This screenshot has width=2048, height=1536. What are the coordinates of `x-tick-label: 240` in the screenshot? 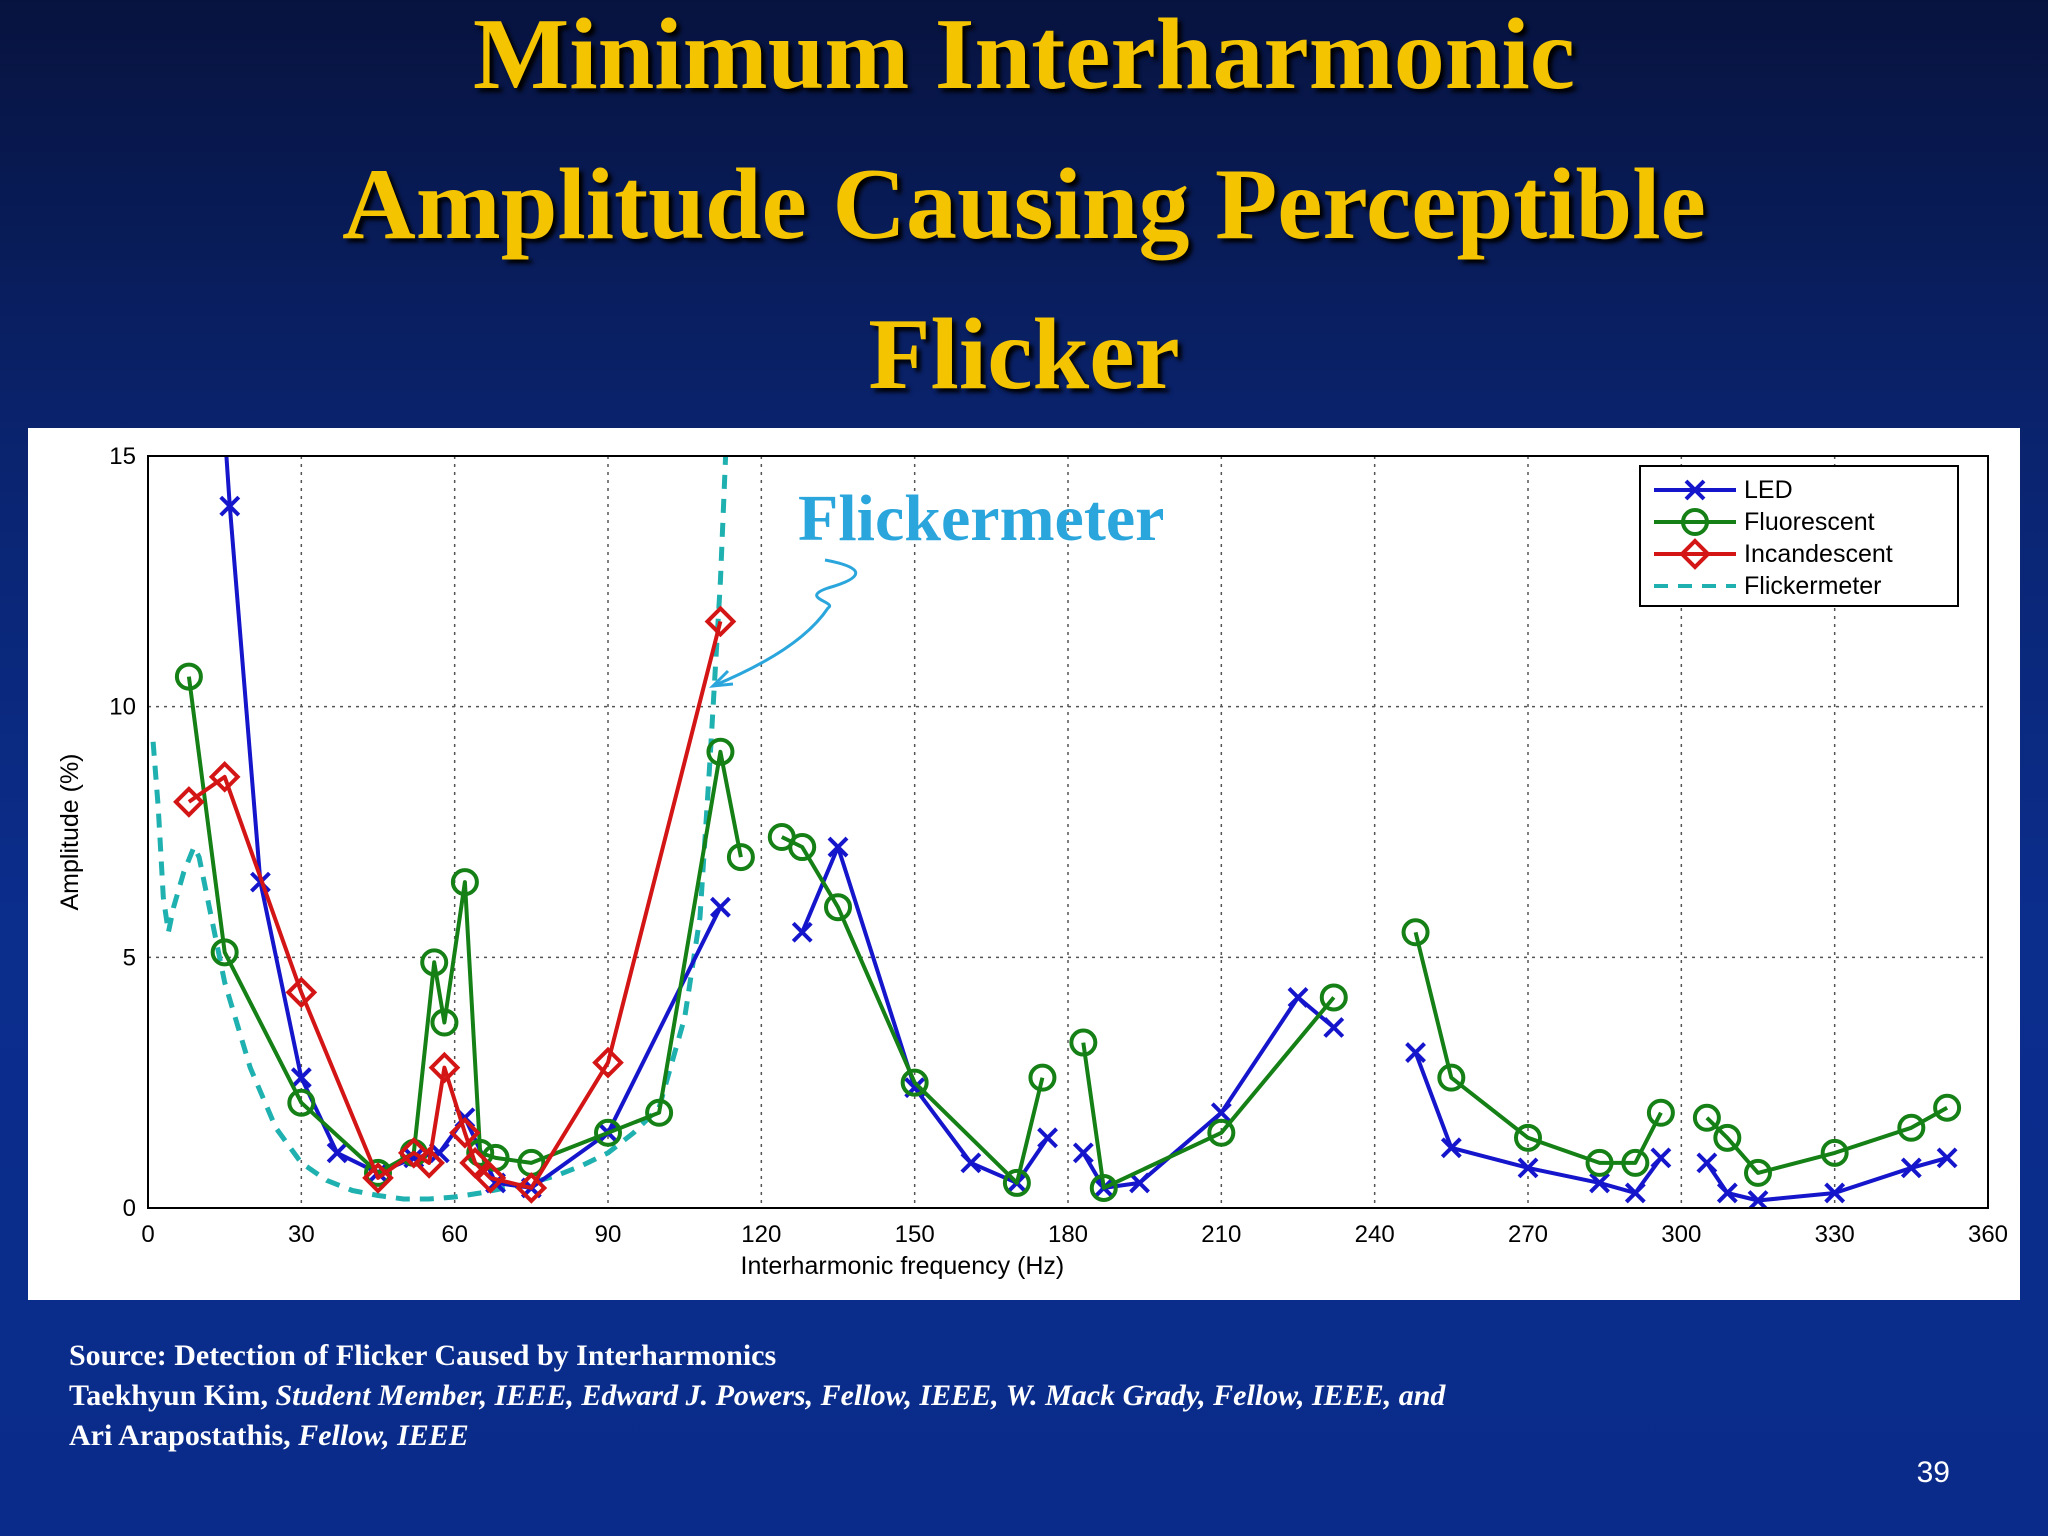 It's located at (1375, 1234).